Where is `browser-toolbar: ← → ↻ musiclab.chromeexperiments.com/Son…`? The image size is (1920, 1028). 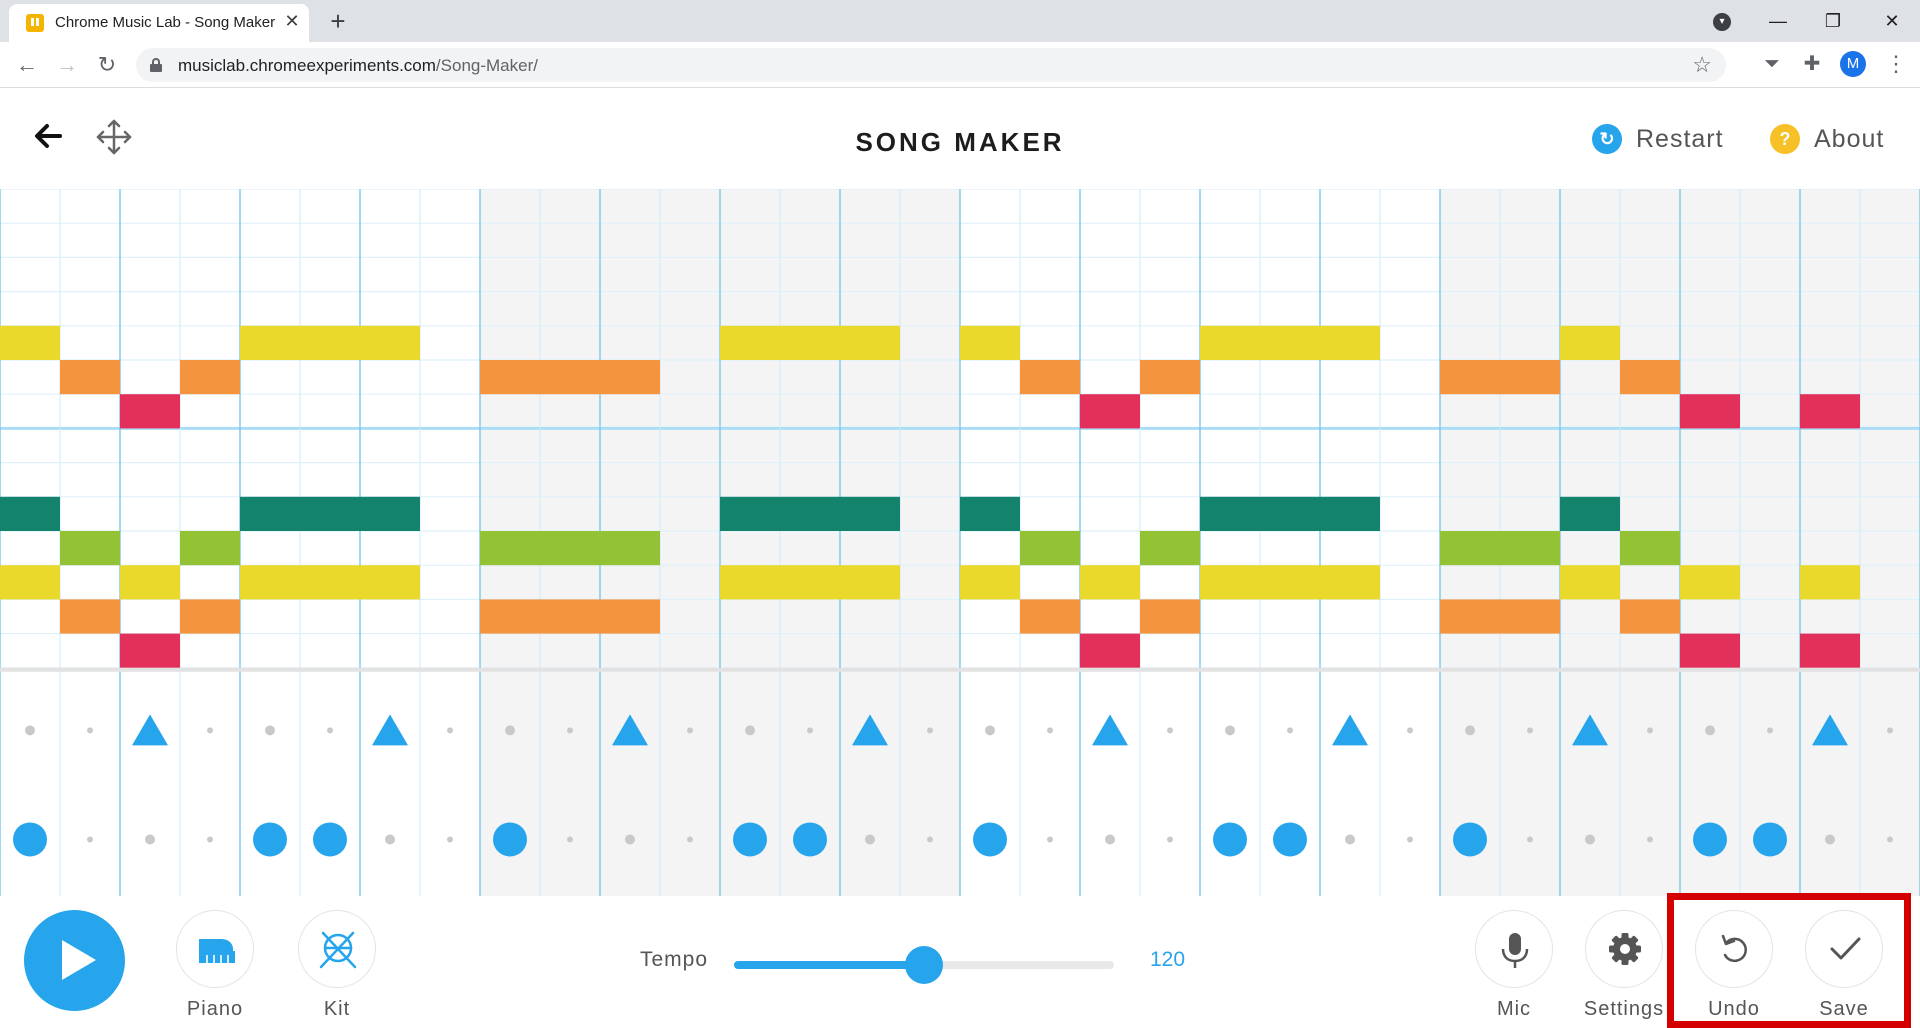 browser-toolbar: ← → ↻ musiclab.chromeexperiments.com/Son… is located at coordinates (960, 65).